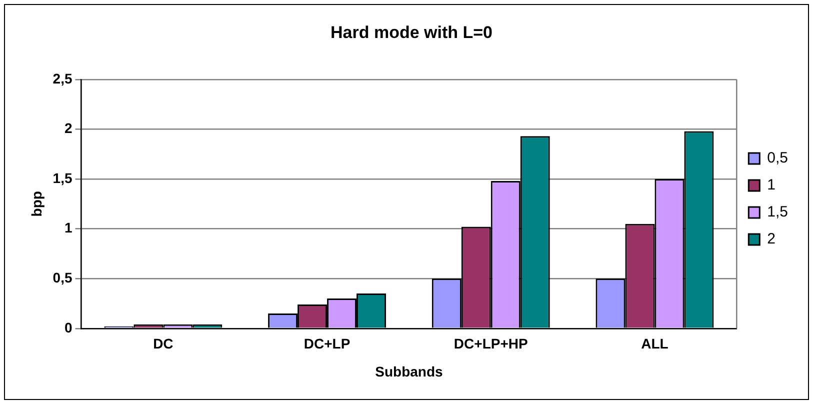 The height and width of the screenshot is (406, 815). What do you see at coordinates (68, 228) in the screenshot?
I see `y-tick-label: 1` at bounding box center [68, 228].